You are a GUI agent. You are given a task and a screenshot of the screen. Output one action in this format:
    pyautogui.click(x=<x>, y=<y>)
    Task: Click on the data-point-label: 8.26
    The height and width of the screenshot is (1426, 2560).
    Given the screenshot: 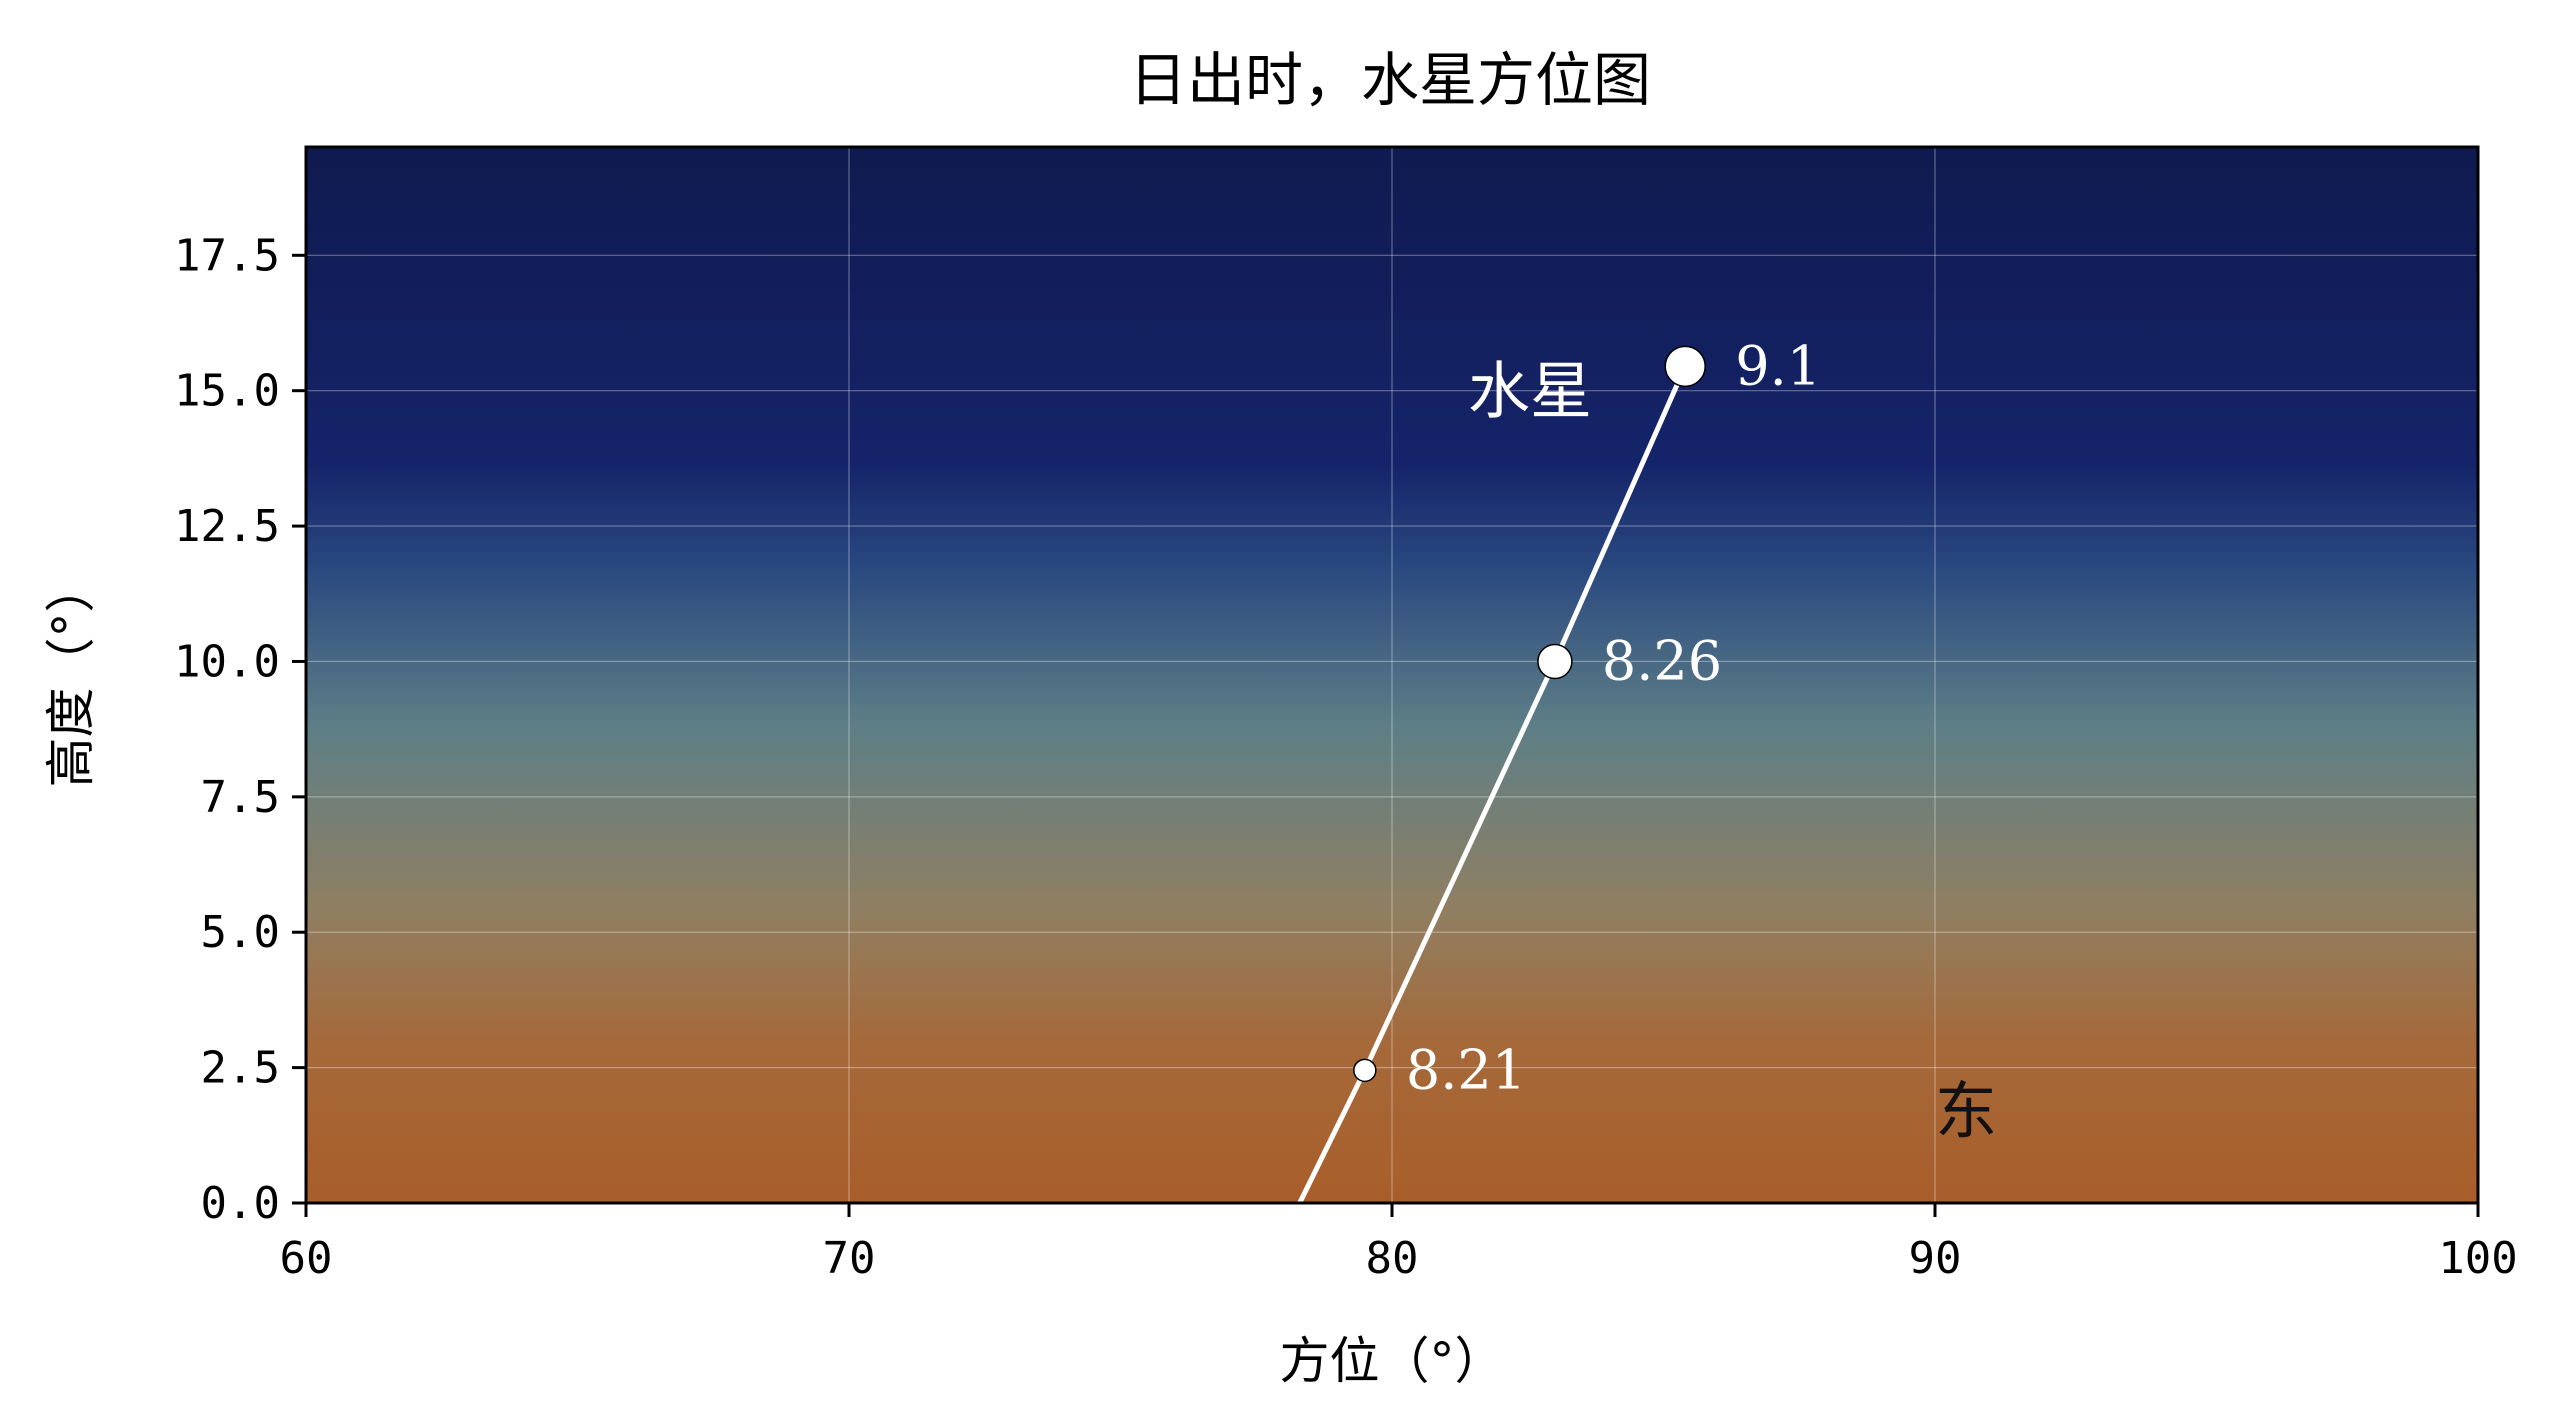 What is the action you would take?
    pyautogui.click(x=1662, y=660)
    